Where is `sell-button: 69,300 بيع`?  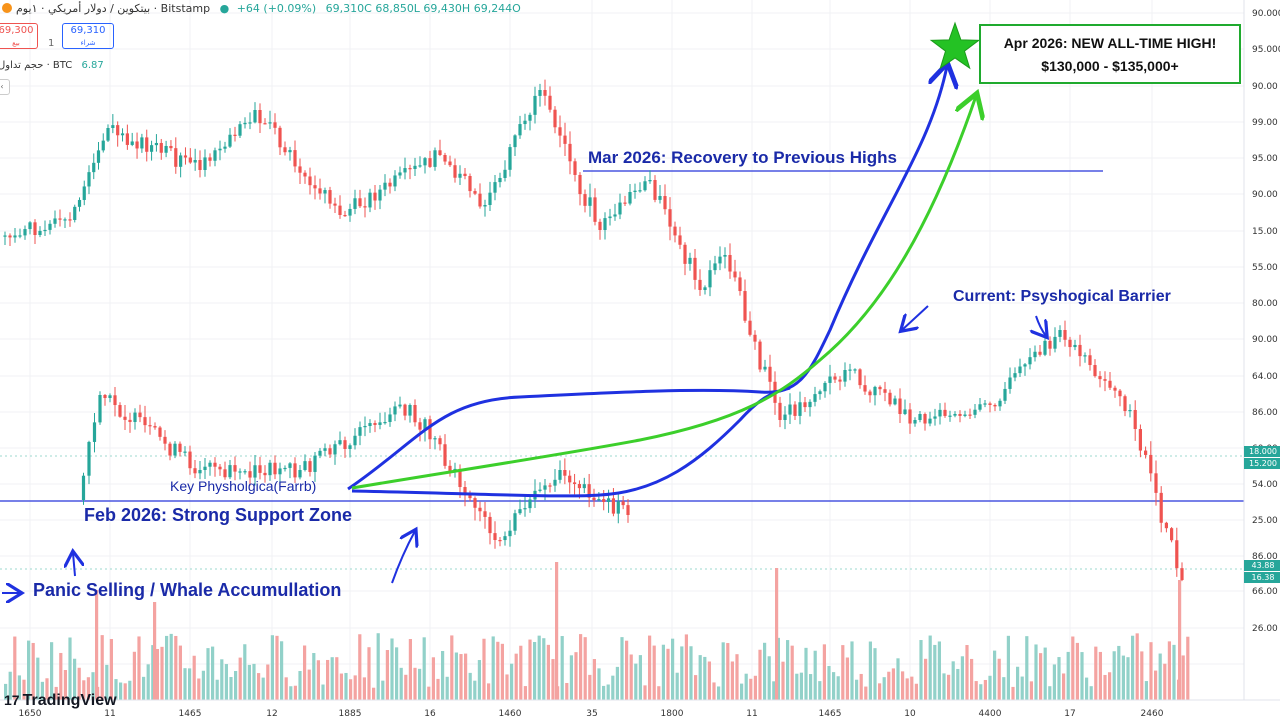
sell-button: 69,300 بيع is located at coordinates (19, 36).